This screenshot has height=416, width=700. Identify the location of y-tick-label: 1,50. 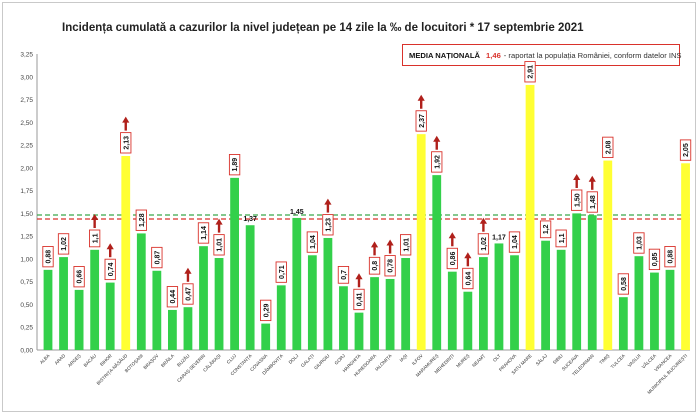
(26, 214).